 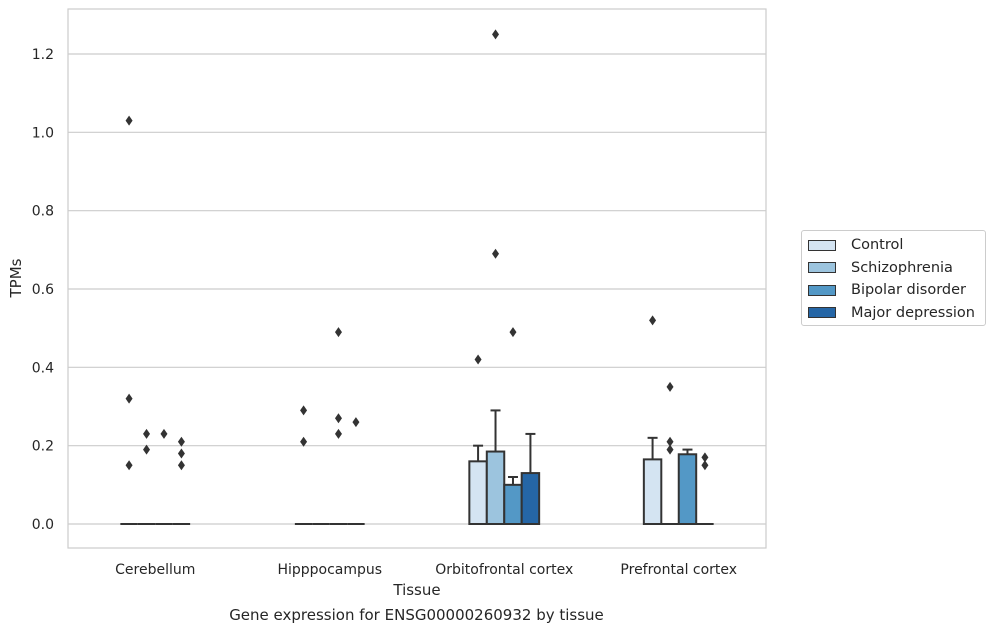 What do you see at coordinates (43, 368) in the screenshot?
I see `y-tick-label: 0.4` at bounding box center [43, 368].